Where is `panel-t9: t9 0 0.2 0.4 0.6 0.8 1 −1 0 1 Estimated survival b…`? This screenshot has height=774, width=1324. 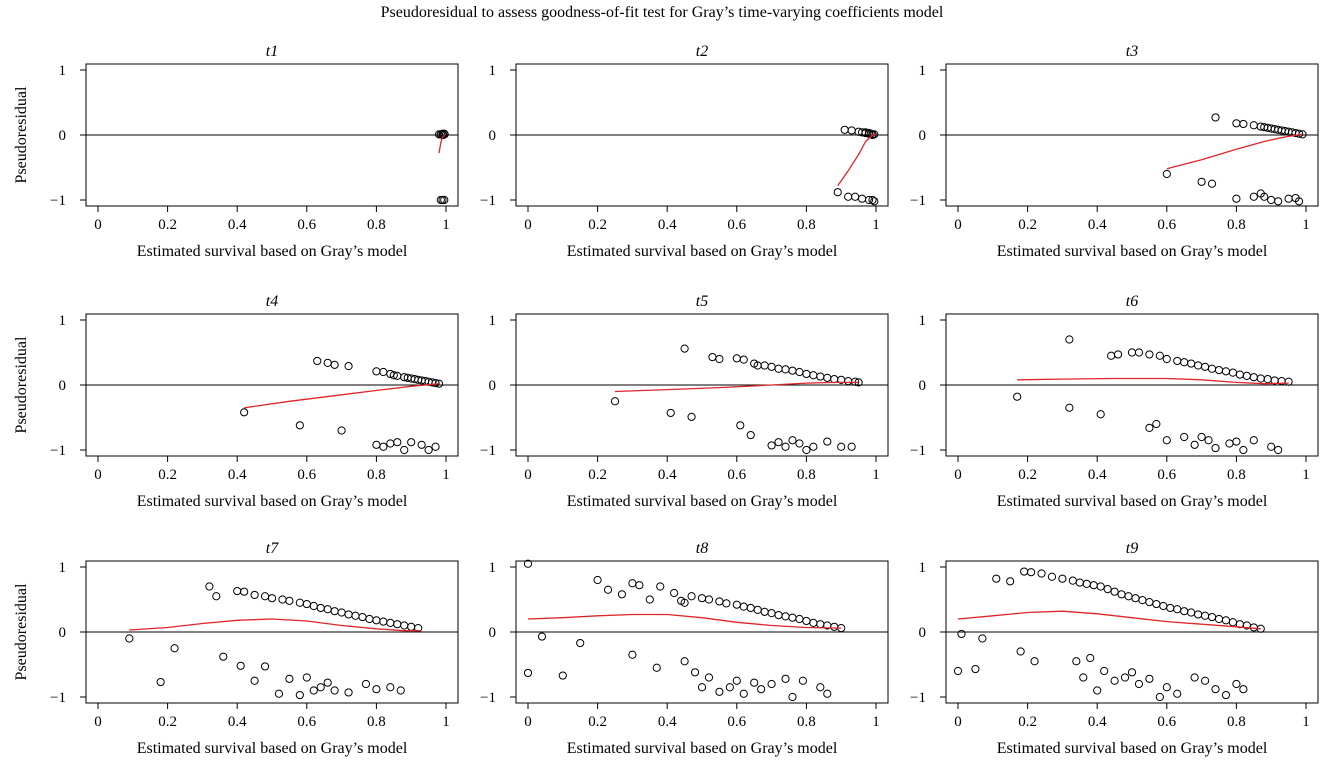
panel-t9: t9 0 0.2 0.4 0.6 0.8 1 −1 0 1 Estimated survival b… is located at coordinates (1114, 648).